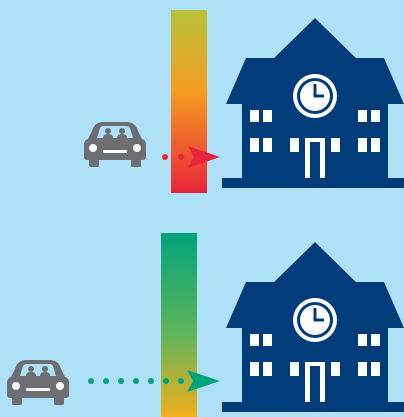 Image resolution: width=404 pixels, height=417 pixels. I want to click on barrier-top, so click(189, 101).